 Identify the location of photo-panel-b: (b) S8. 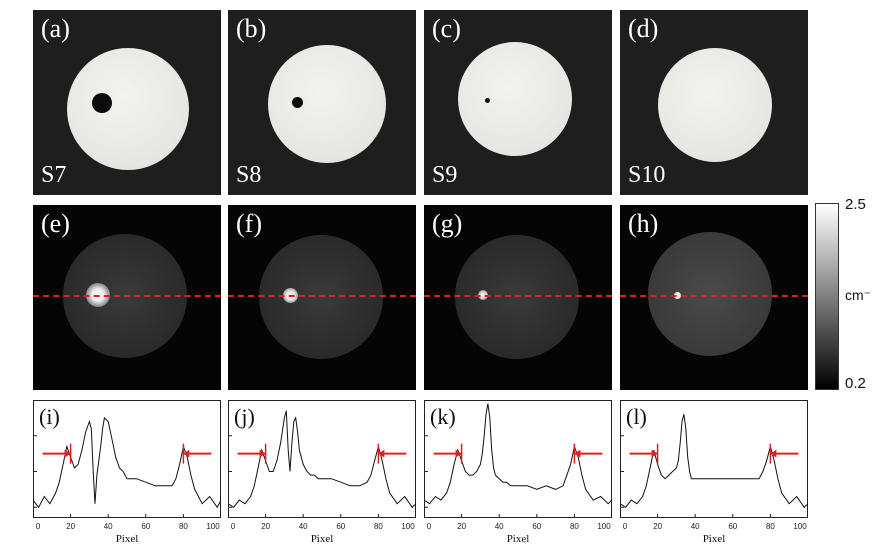
(322, 102).